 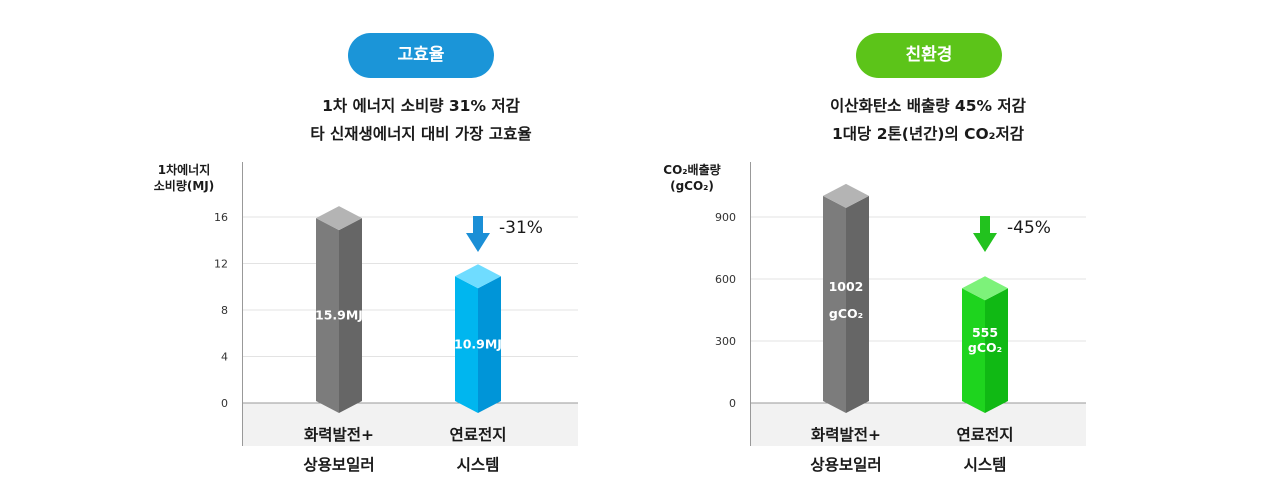 I want to click on bar-value-label: 10.9MJ, so click(x=478, y=344).